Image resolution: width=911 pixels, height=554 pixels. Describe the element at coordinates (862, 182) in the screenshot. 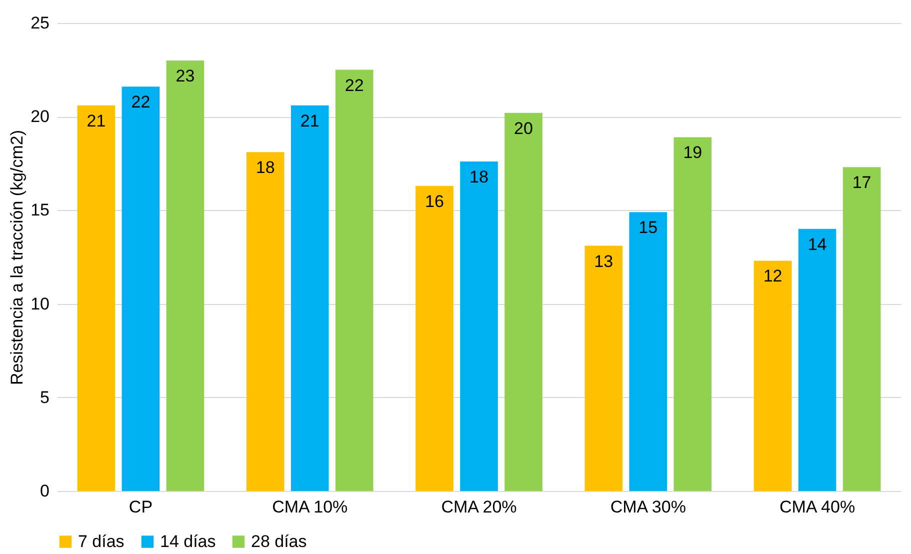

I see `data-label: 17` at that location.